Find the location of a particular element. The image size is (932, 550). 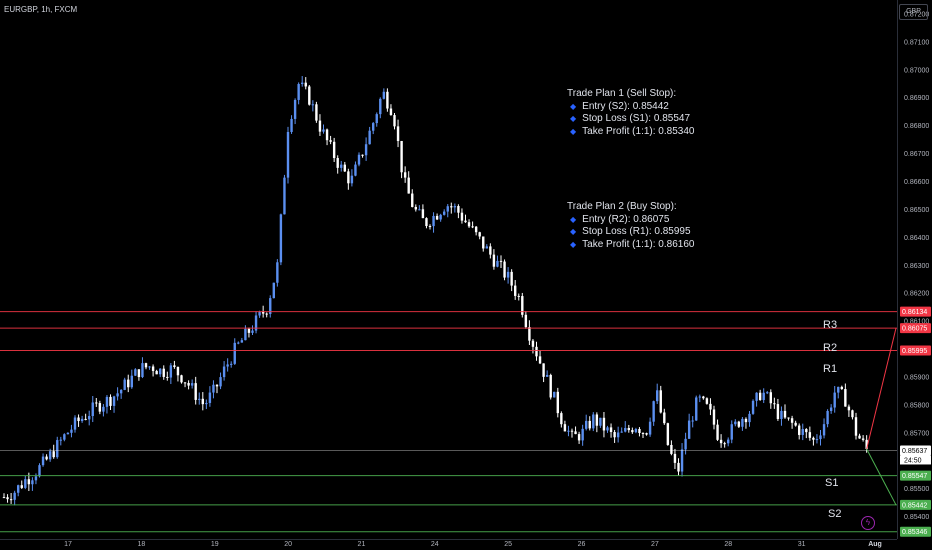

price-tag-label: 0.85995 is located at coordinates (914, 351).